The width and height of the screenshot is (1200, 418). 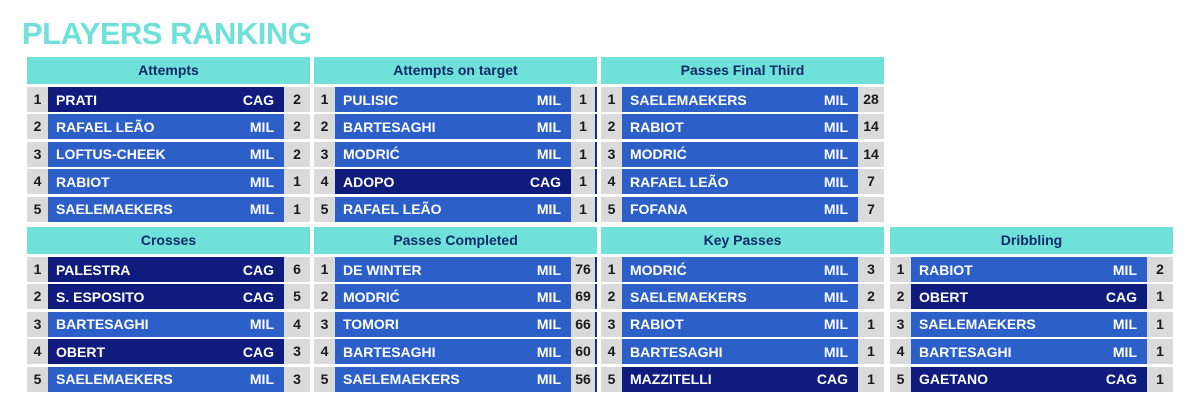 I want to click on ranking-row: 1 PULISIC MIL 1, so click(x=455, y=99).